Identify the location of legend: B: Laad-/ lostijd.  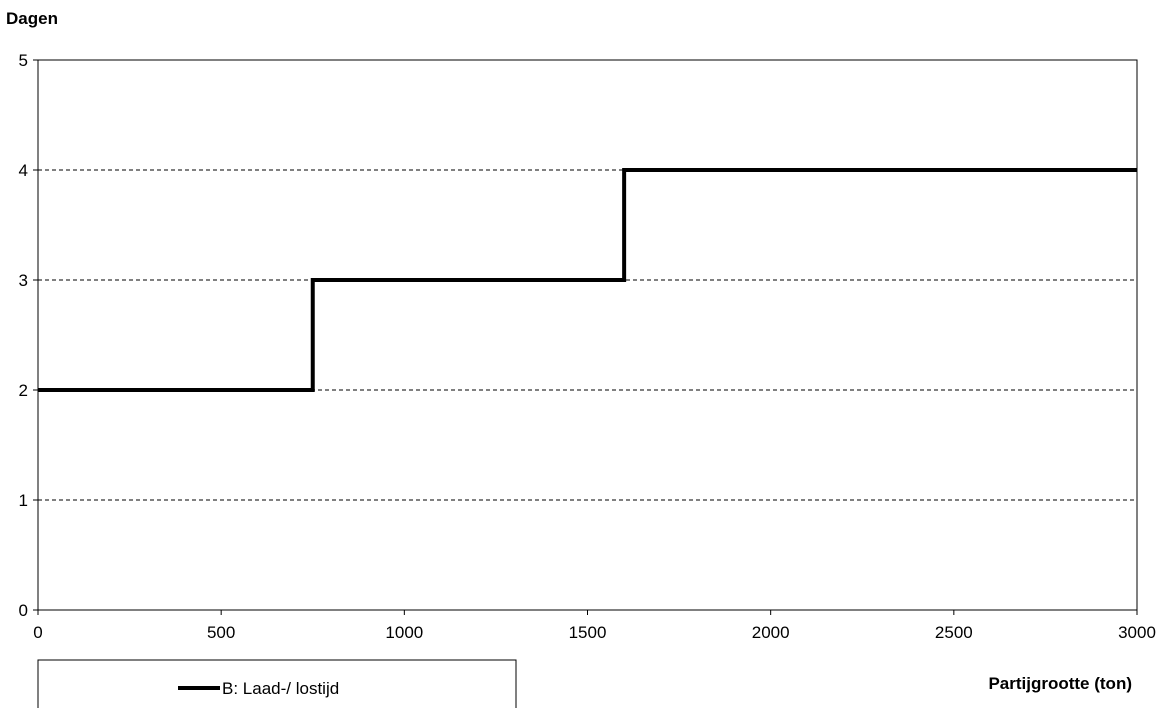
(277, 683).